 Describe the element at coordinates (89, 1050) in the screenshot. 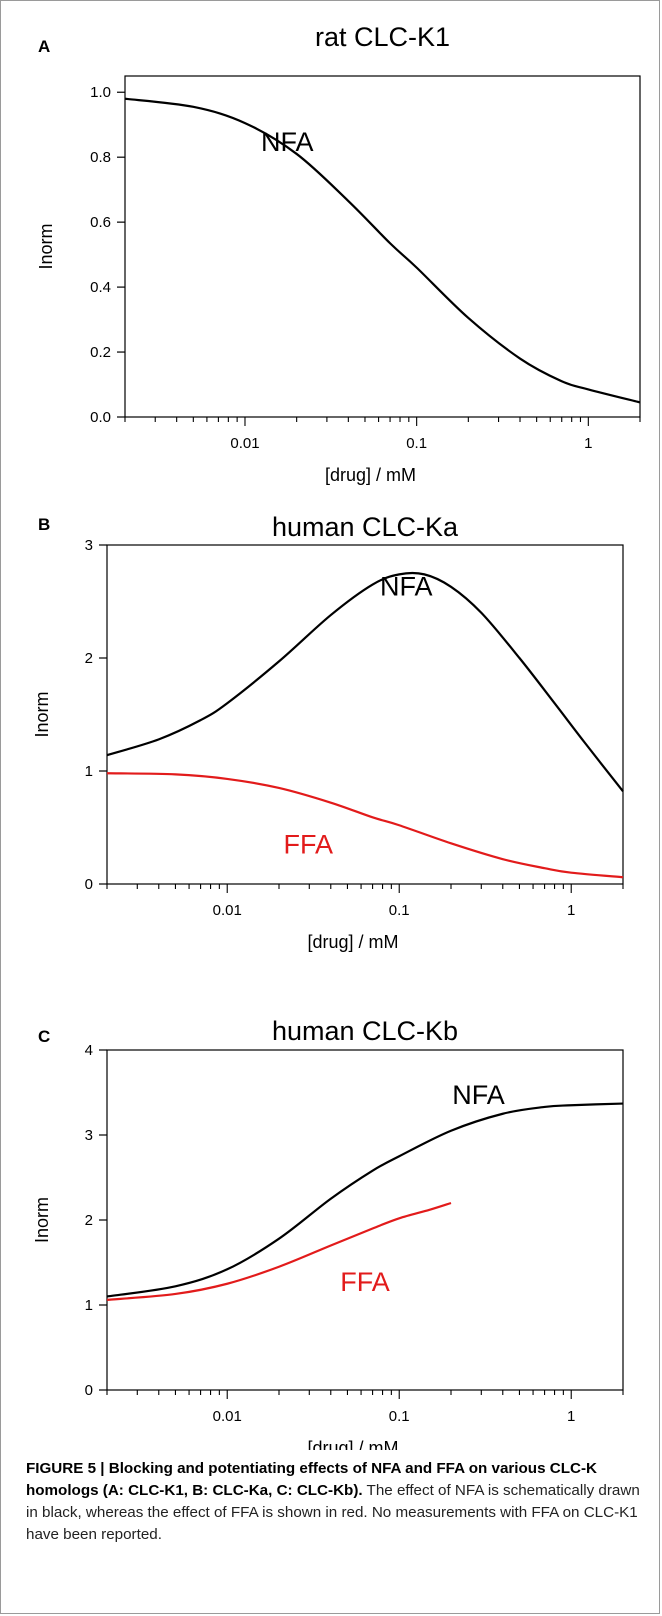

I see `y-tick-label: 4` at that location.